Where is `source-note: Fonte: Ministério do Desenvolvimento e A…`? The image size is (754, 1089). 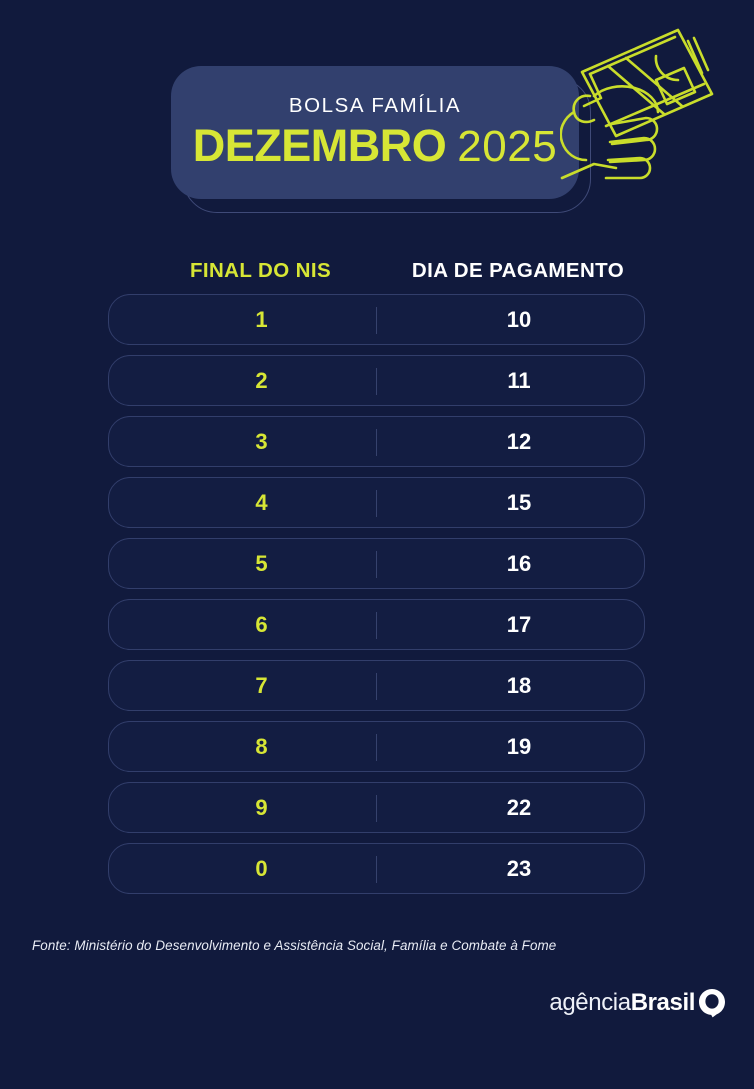 source-note: Fonte: Ministério do Desenvolvimento e A… is located at coordinates (294, 945).